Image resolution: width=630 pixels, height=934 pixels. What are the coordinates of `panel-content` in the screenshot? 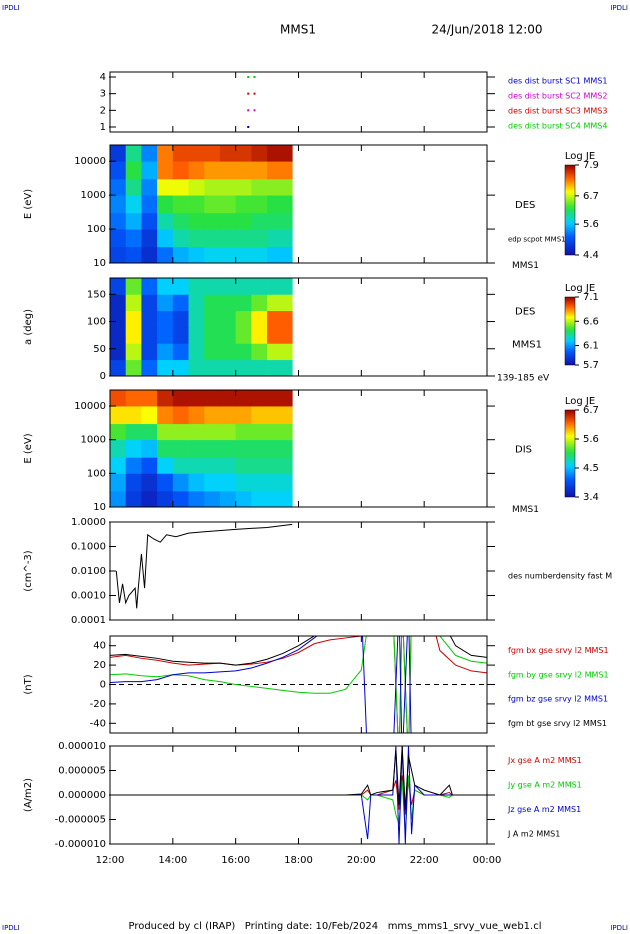 It's located at (201, 204).